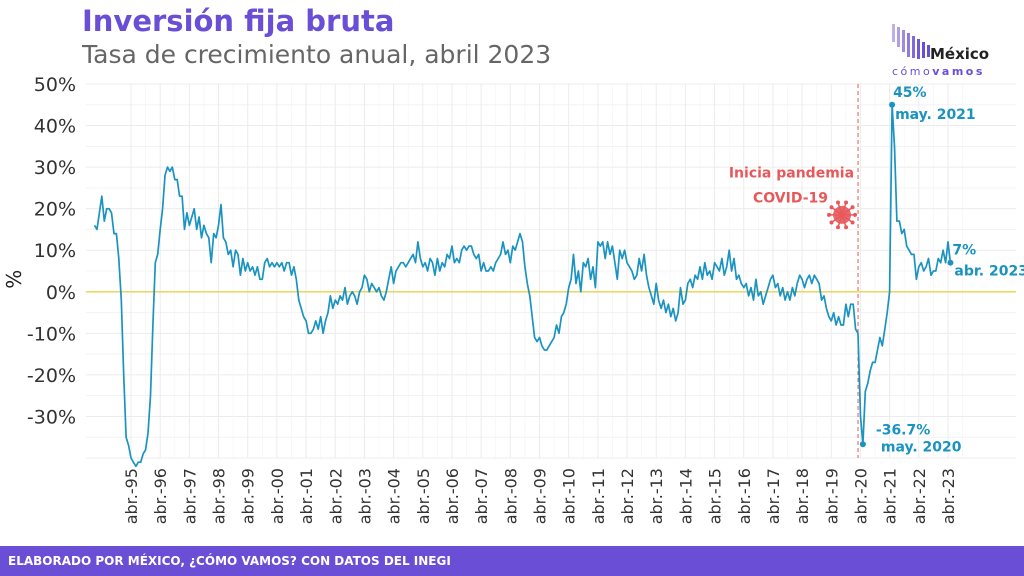 The height and width of the screenshot is (576, 1024). Describe the element at coordinates (423, 496) in the screenshot. I see `x-tick-label: abr.-05` at that location.